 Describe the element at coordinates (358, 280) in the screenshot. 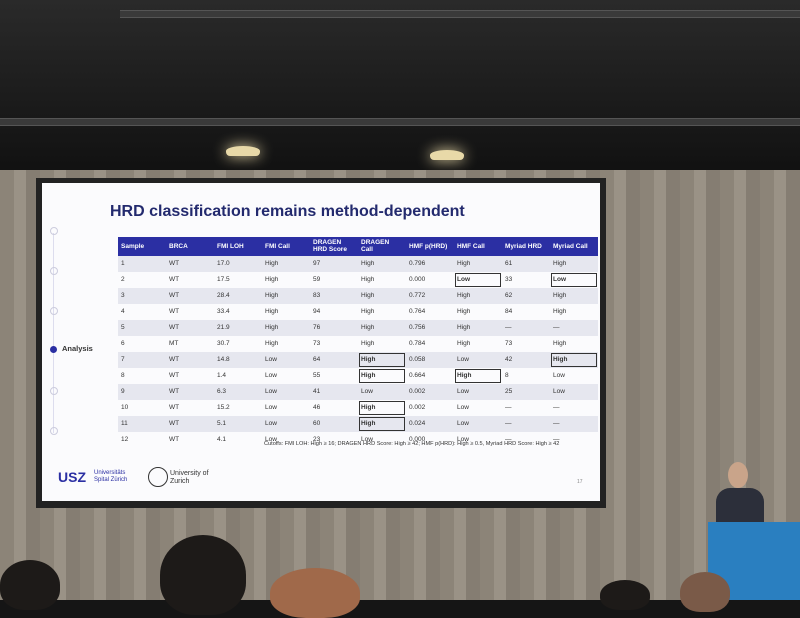

I see `table-row: 2 WT 17.5 High 59 High 0.000 Low 33 Low` at that location.